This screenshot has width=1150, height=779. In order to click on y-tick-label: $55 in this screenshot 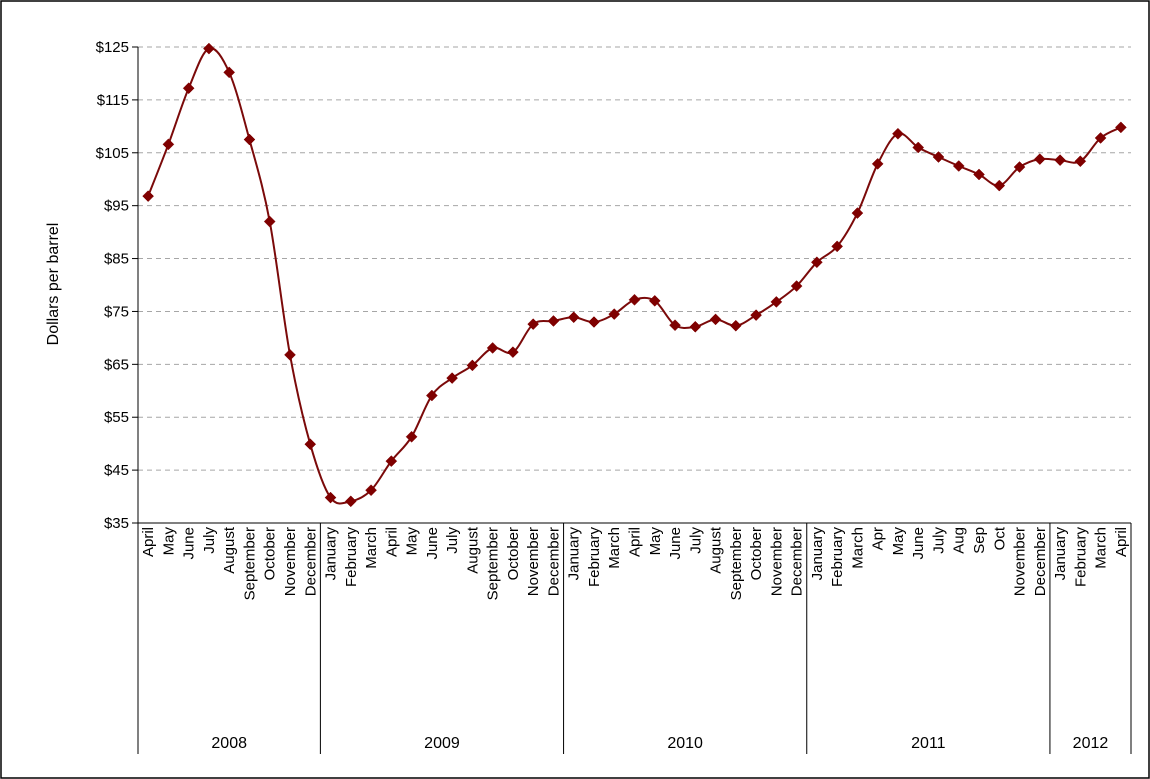, I will do `click(116, 417)`.